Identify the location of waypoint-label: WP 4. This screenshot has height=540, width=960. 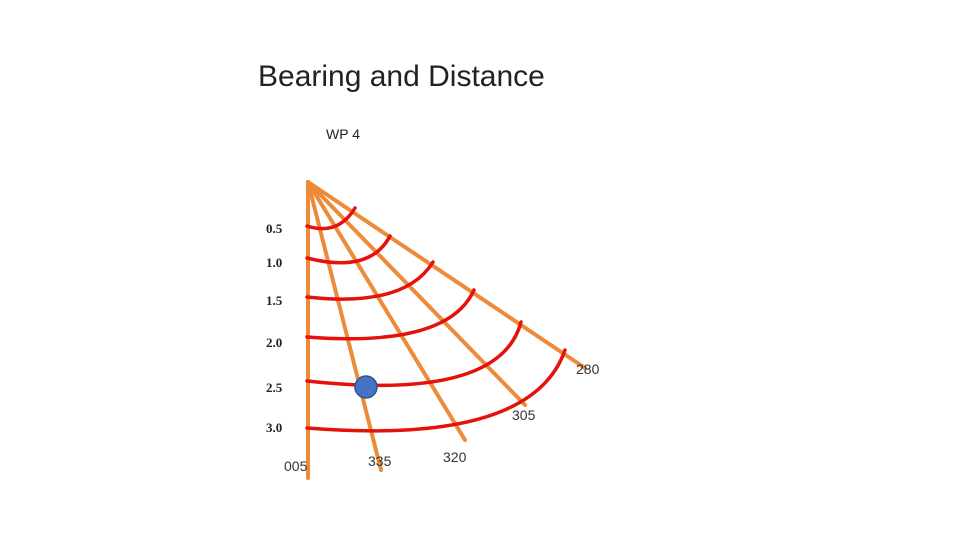
(343, 134).